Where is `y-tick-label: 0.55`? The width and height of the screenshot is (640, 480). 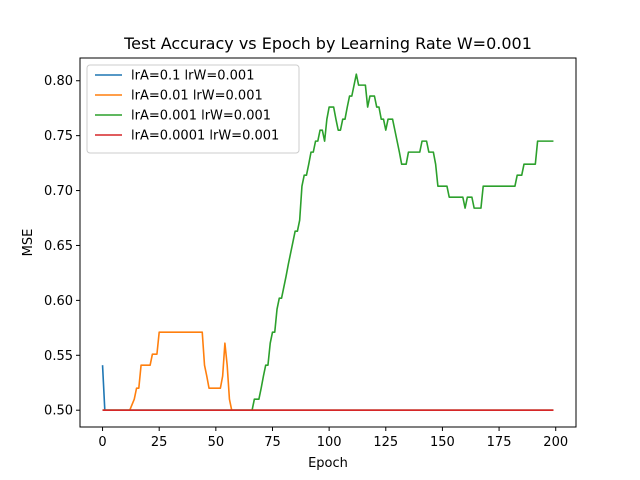
y-tick-label: 0.55 is located at coordinates (58, 356).